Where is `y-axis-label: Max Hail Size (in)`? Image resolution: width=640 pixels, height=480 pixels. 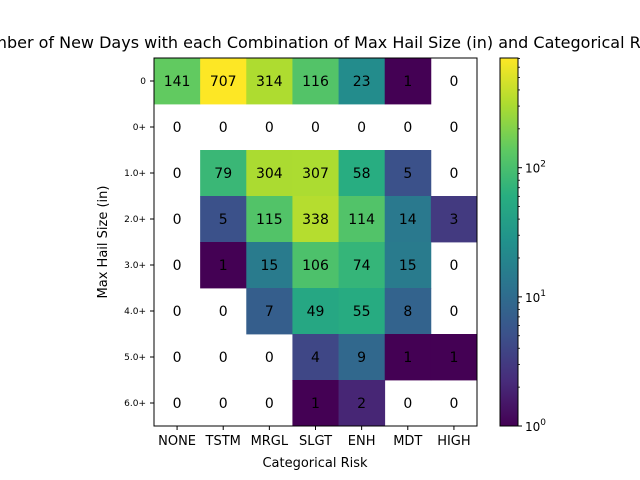 y-axis-label: Max Hail Size (in) is located at coordinates (103, 242).